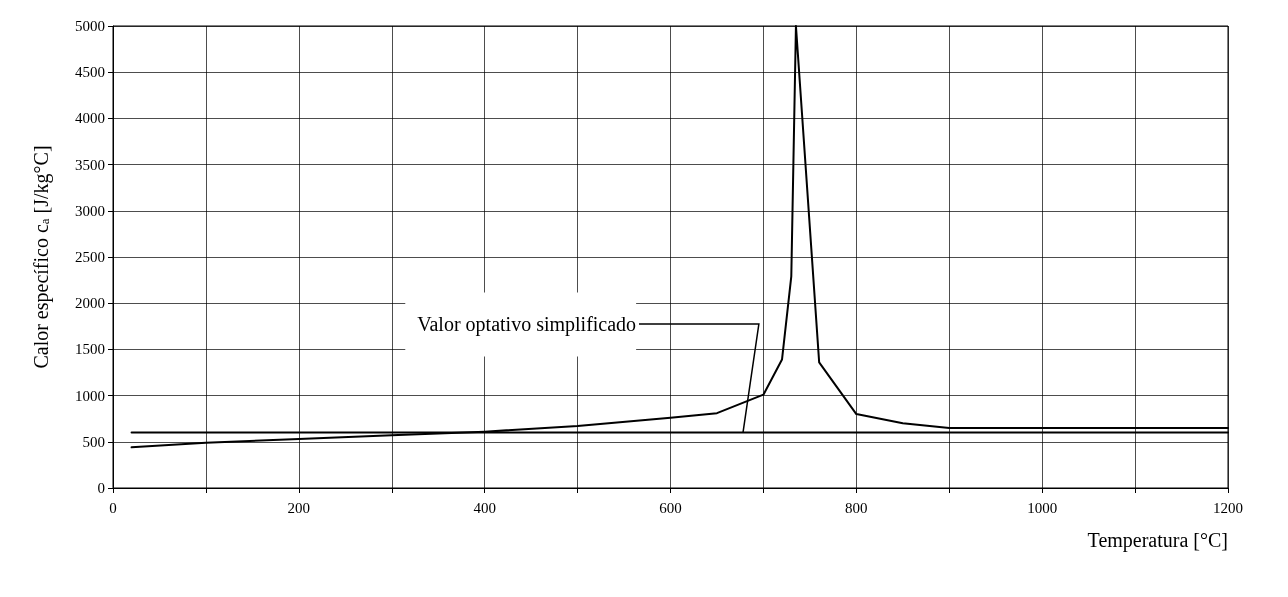 The width and height of the screenshot is (1288, 597). I want to click on annotation: Valor optativo simplificado, so click(527, 325).